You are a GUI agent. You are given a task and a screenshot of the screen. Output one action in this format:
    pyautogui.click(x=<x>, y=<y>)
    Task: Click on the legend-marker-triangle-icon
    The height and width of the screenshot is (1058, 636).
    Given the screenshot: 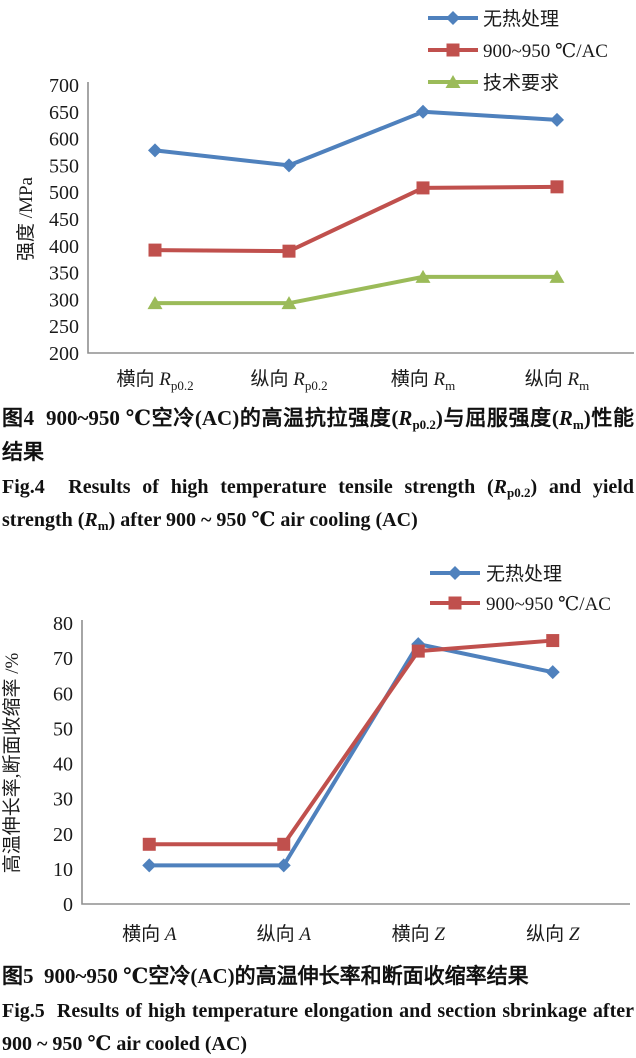 What is the action you would take?
    pyautogui.click(x=453, y=81)
    